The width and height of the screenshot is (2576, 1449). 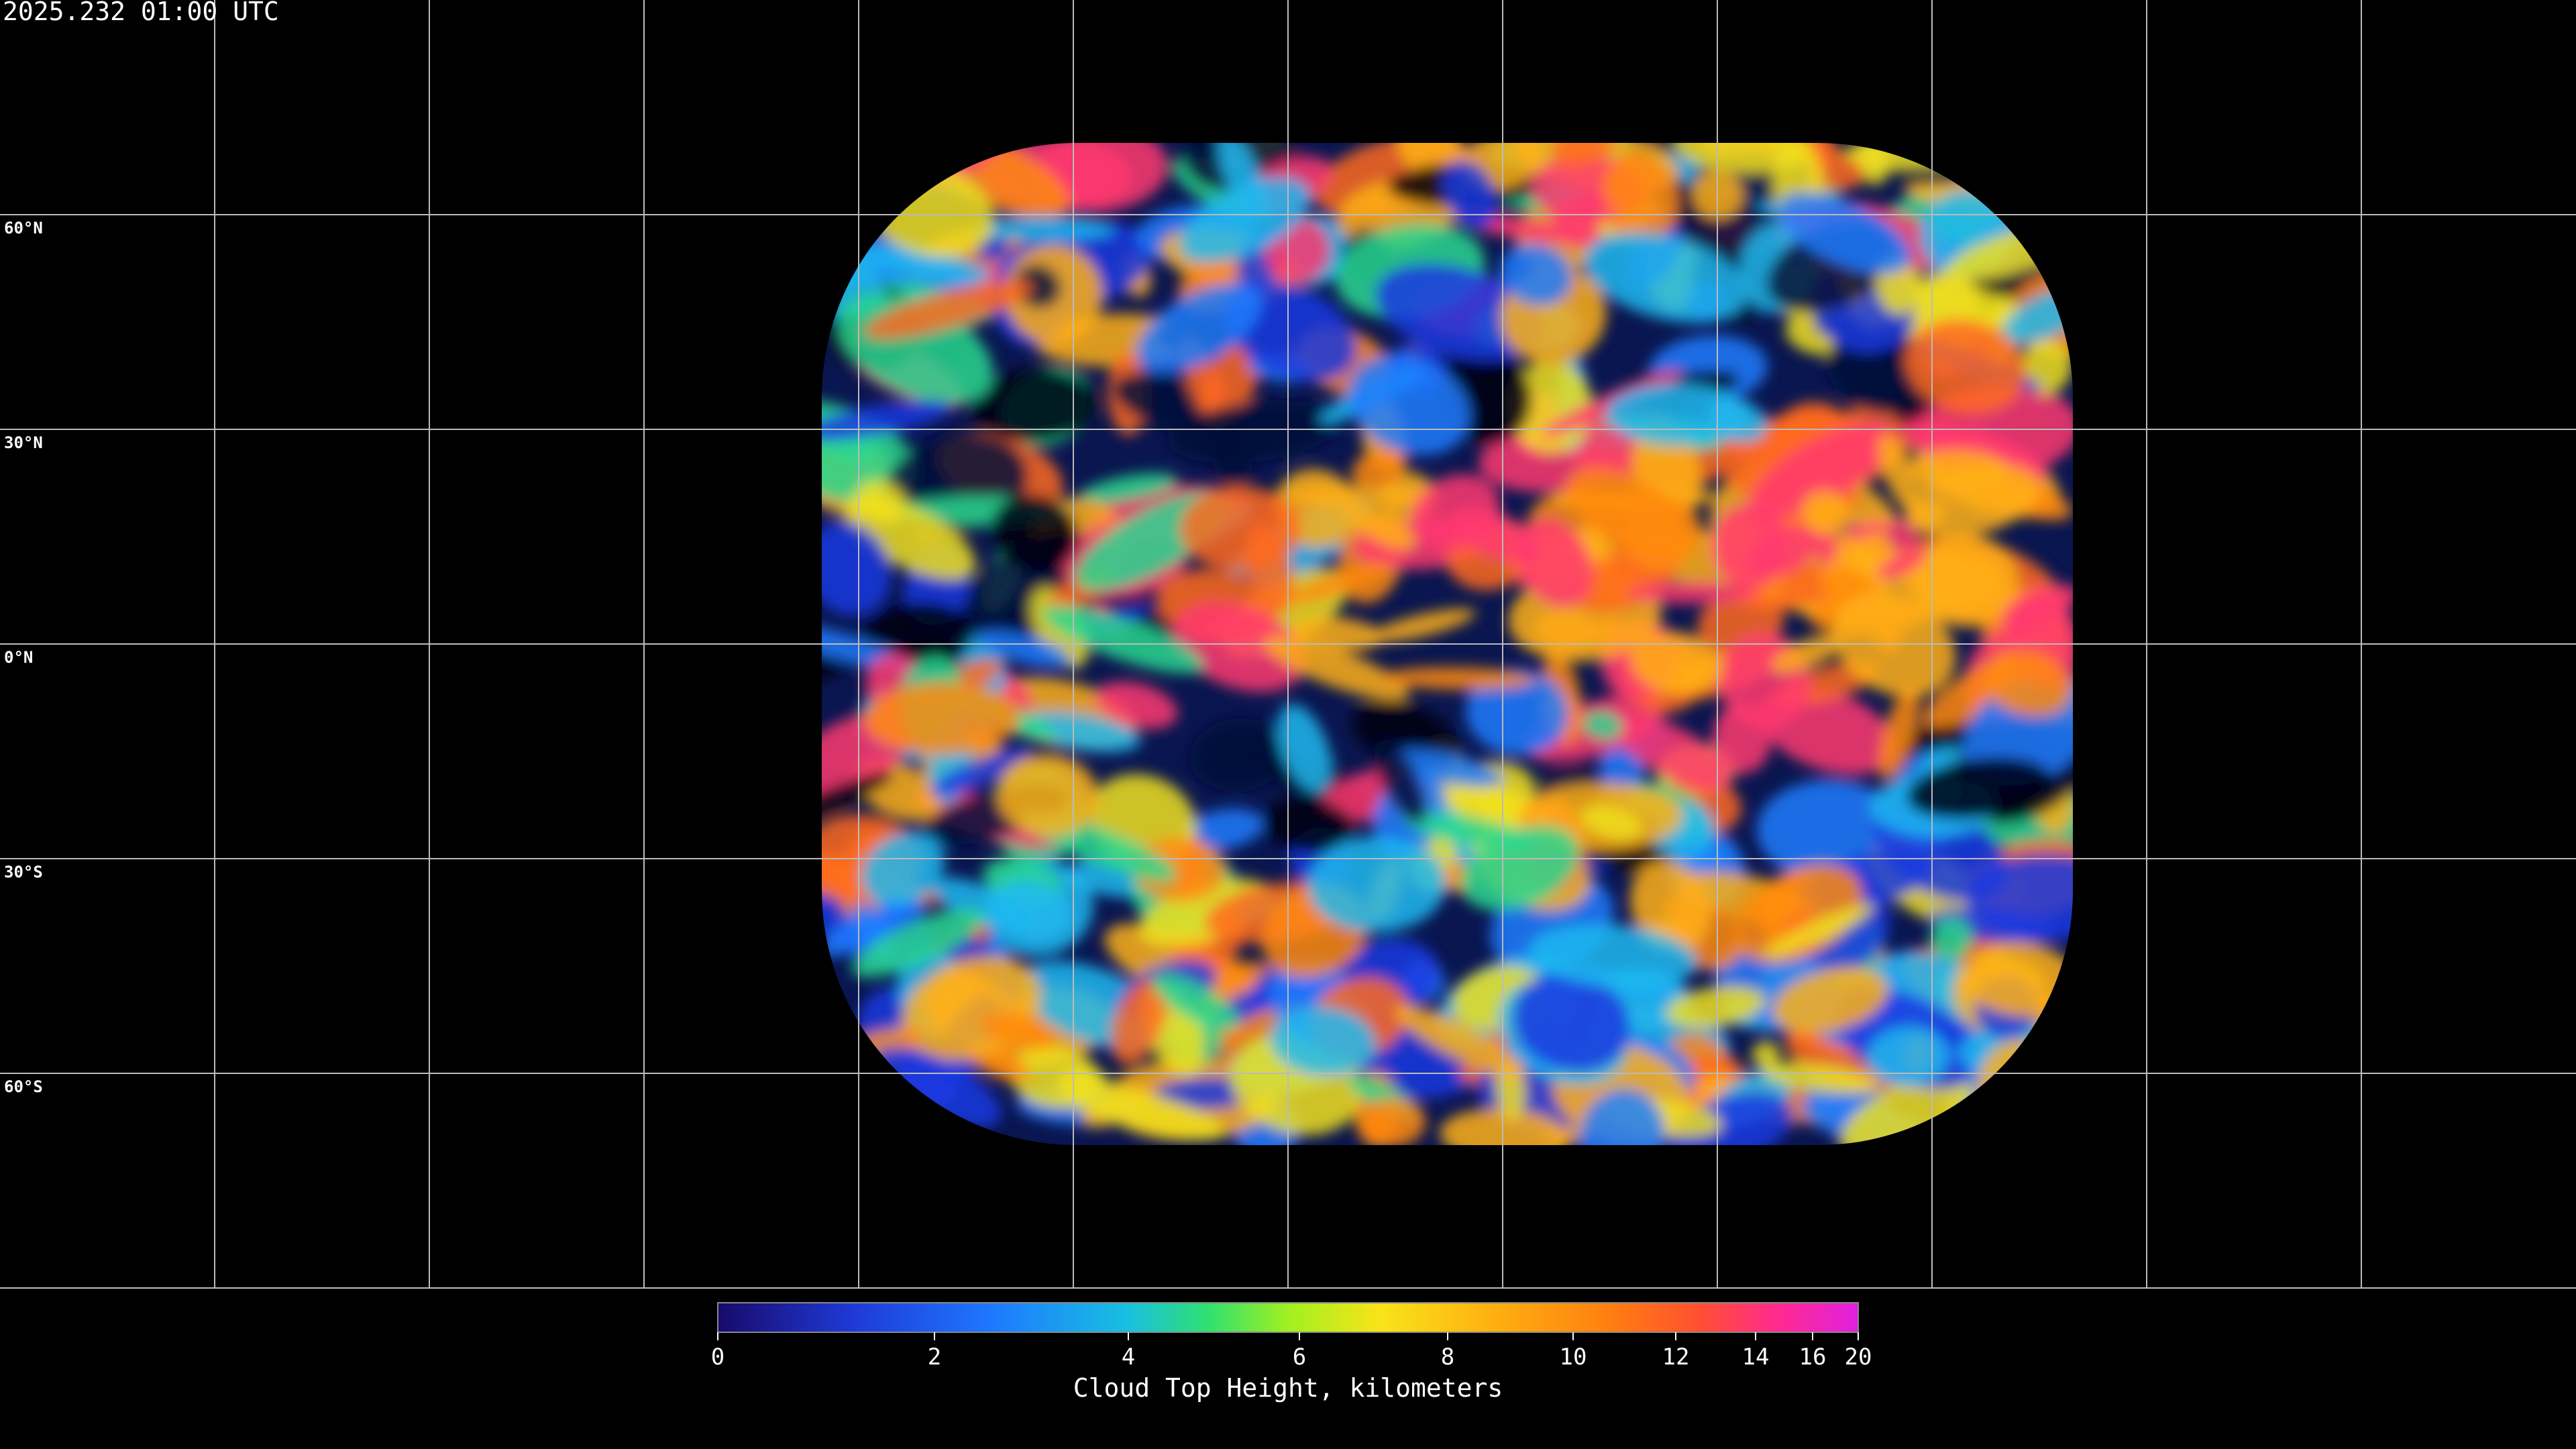 What do you see at coordinates (1299, 1357) in the screenshot?
I see `colorbar-tick-label: 6` at bounding box center [1299, 1357].